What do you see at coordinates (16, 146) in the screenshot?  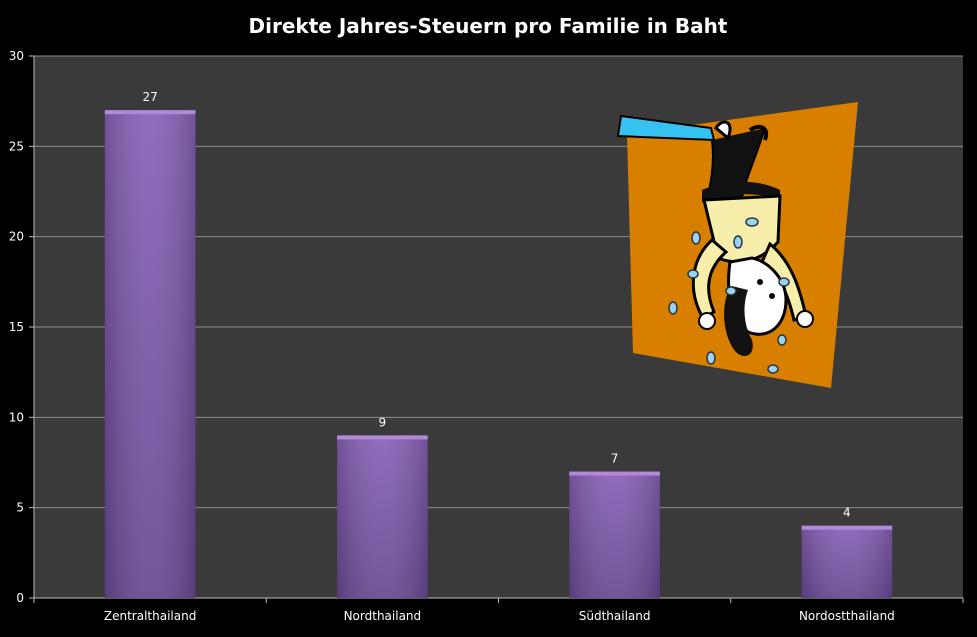 I see `y-tick-label: 25` at bounding box center [16, 146].